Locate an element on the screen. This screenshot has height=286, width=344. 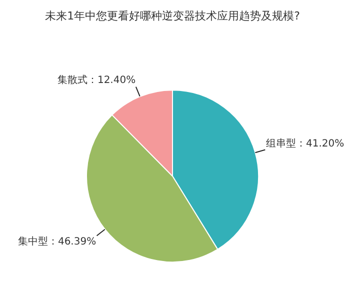
slice-label: 集散式：12.40% is located at coordinates (96, 80).